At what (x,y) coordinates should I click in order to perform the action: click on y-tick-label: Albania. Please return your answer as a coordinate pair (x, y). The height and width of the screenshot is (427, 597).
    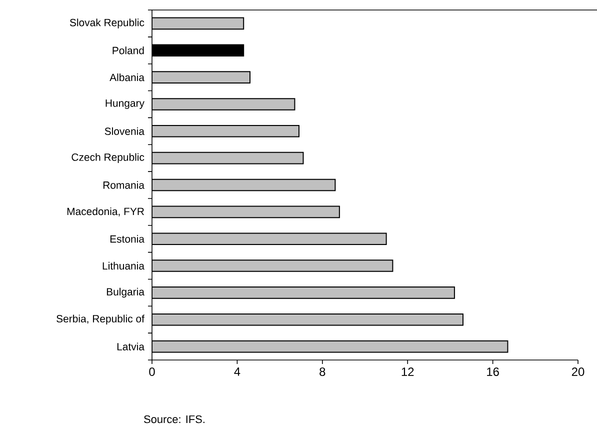
    Looking at the image, I should click on (127, 77).